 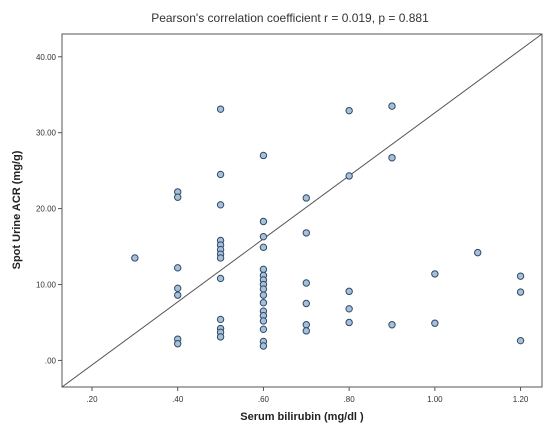 What do you see at coordinates (51, 360) in the screenshot?
I see `y-tick-label: .00` at bounding box center [51, 360].